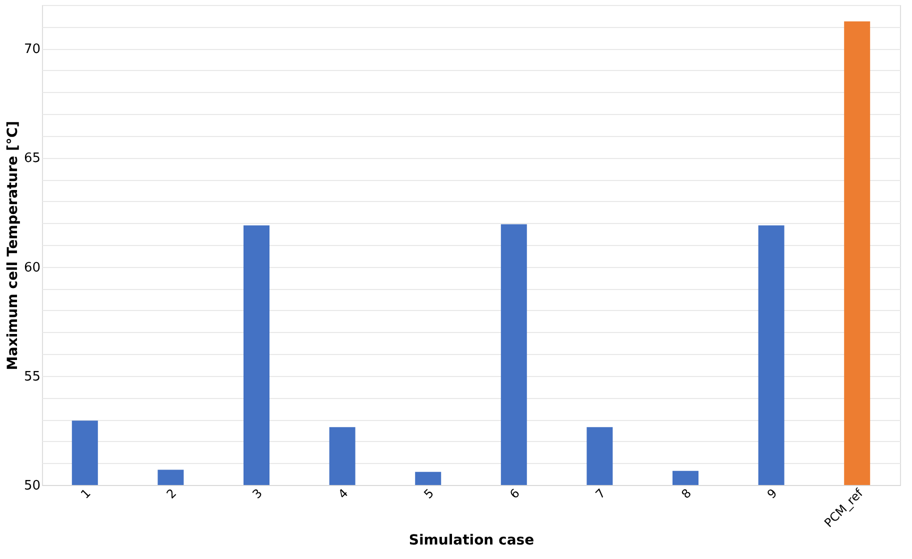 The width and height of the screenshot is (912, 559). I want to click on y-tick-label: 60, so click(32, 268).